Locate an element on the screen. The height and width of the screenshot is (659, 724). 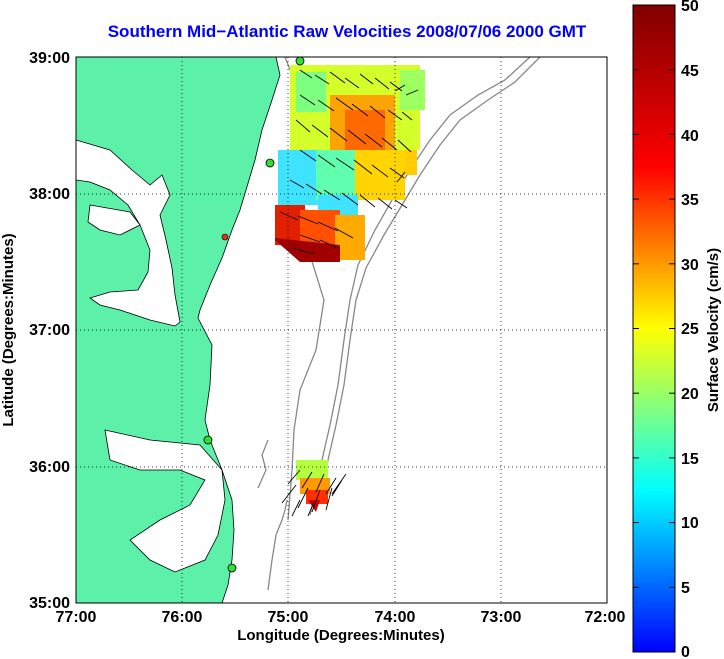
colorbar-tick-label: 10 is located at coordinates (690, 523).